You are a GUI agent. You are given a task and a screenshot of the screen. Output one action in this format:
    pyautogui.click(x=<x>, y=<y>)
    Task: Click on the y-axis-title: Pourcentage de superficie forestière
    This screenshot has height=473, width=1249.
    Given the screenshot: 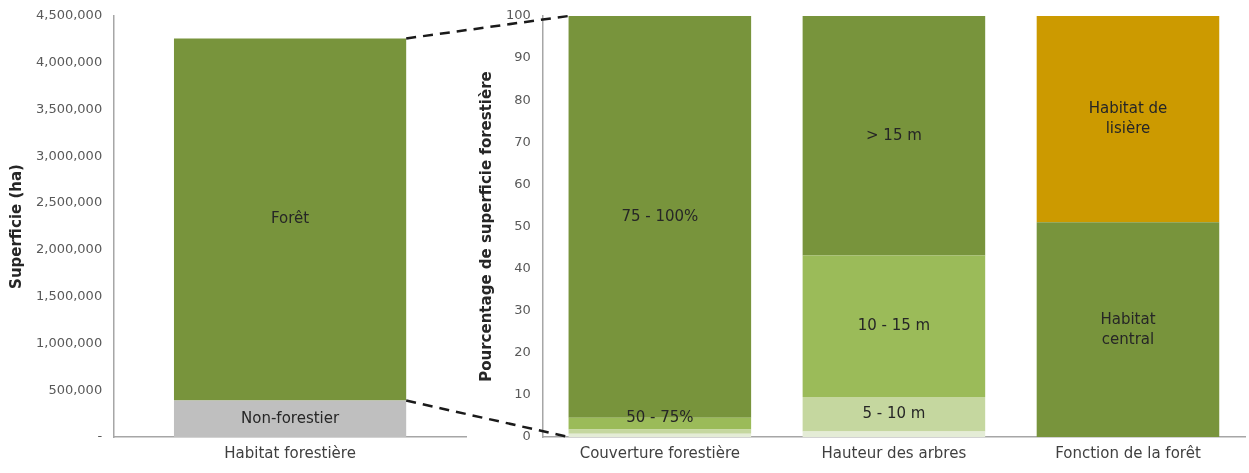 What is the action you would take?
    pyautogui.click(x=485, y=226)
    